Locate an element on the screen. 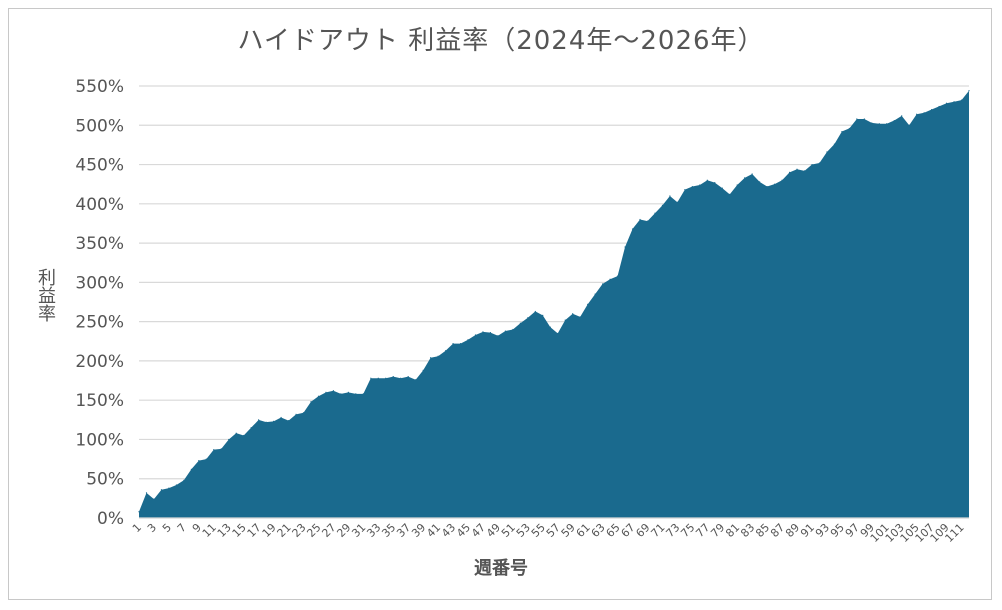 Image resolution: width=1002 pixels, height=610 pixels. y-tick-label: 50% is located at coordinates (105, 480).